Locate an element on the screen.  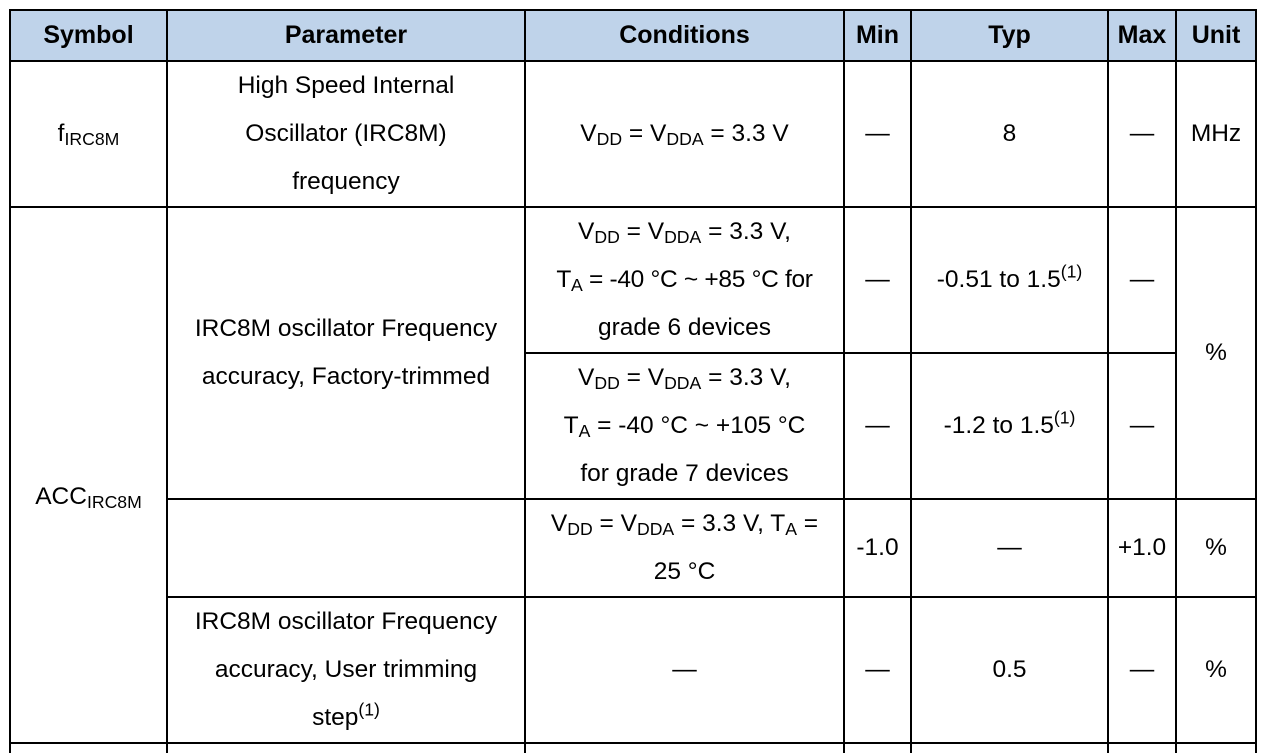
cell-conditions-firc8m: VDD = VDDA = 3.3 V is located at coordinates (684, 134).